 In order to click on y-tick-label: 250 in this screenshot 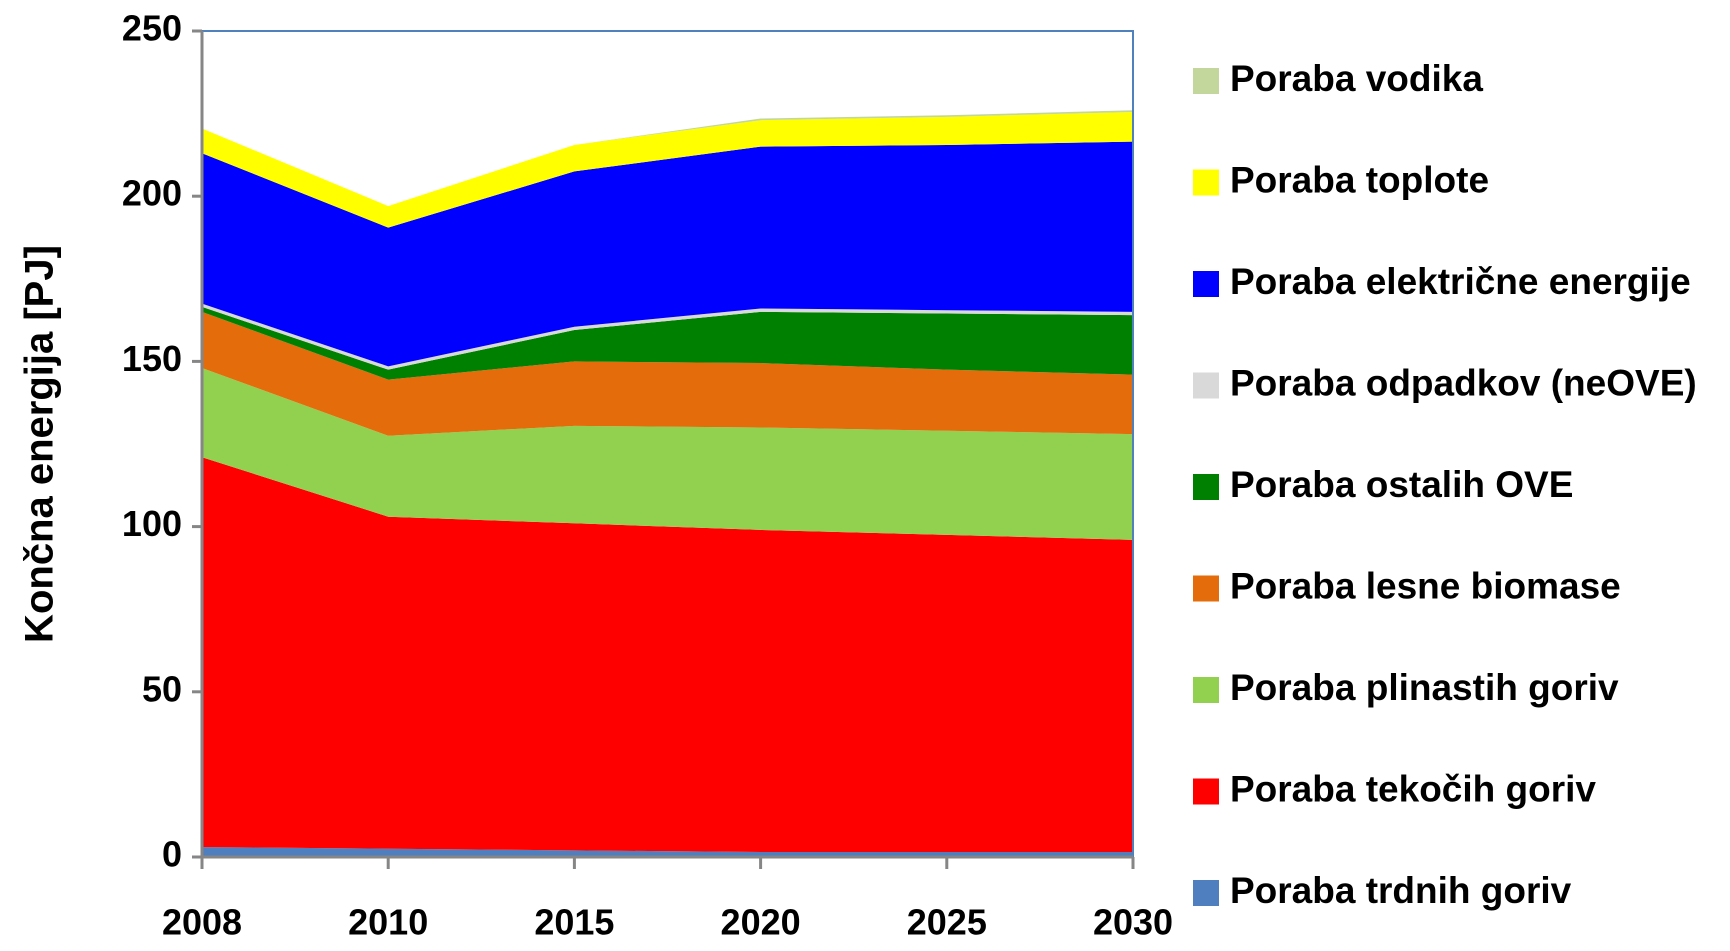, I will do `click(152, 28)`.